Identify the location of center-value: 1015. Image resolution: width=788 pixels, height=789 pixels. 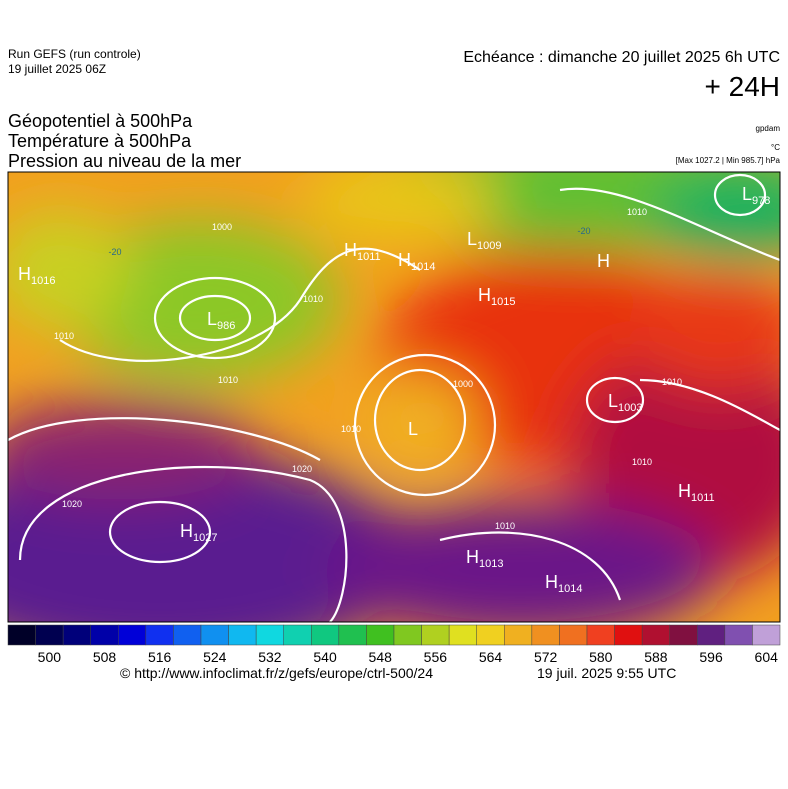
(503, 302).